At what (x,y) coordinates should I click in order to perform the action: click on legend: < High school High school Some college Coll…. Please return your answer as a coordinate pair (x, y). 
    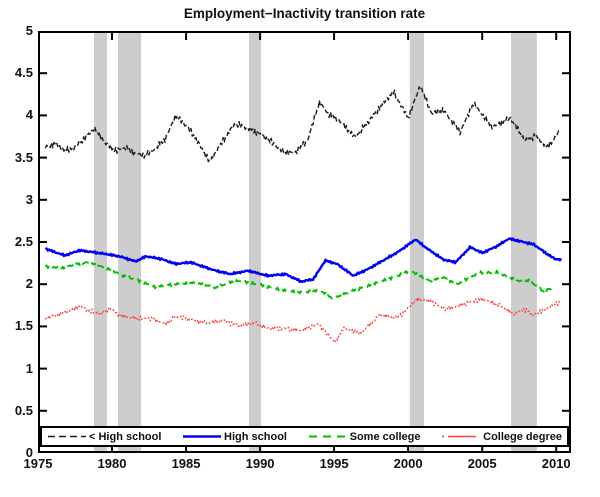
    Looking at the image, I should click on (304, 436).